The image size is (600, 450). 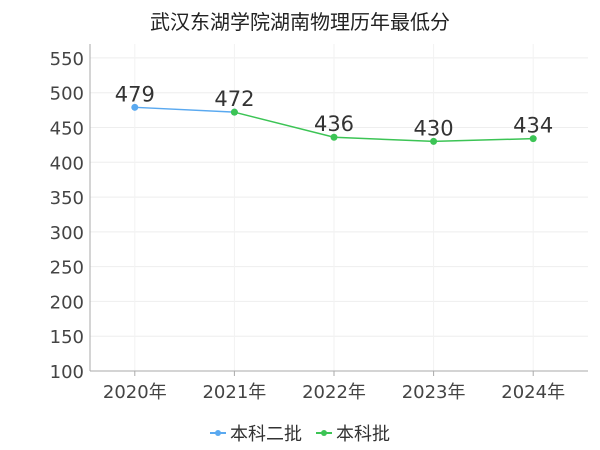 I want to click on series-layer, so click(x=334, y=124).